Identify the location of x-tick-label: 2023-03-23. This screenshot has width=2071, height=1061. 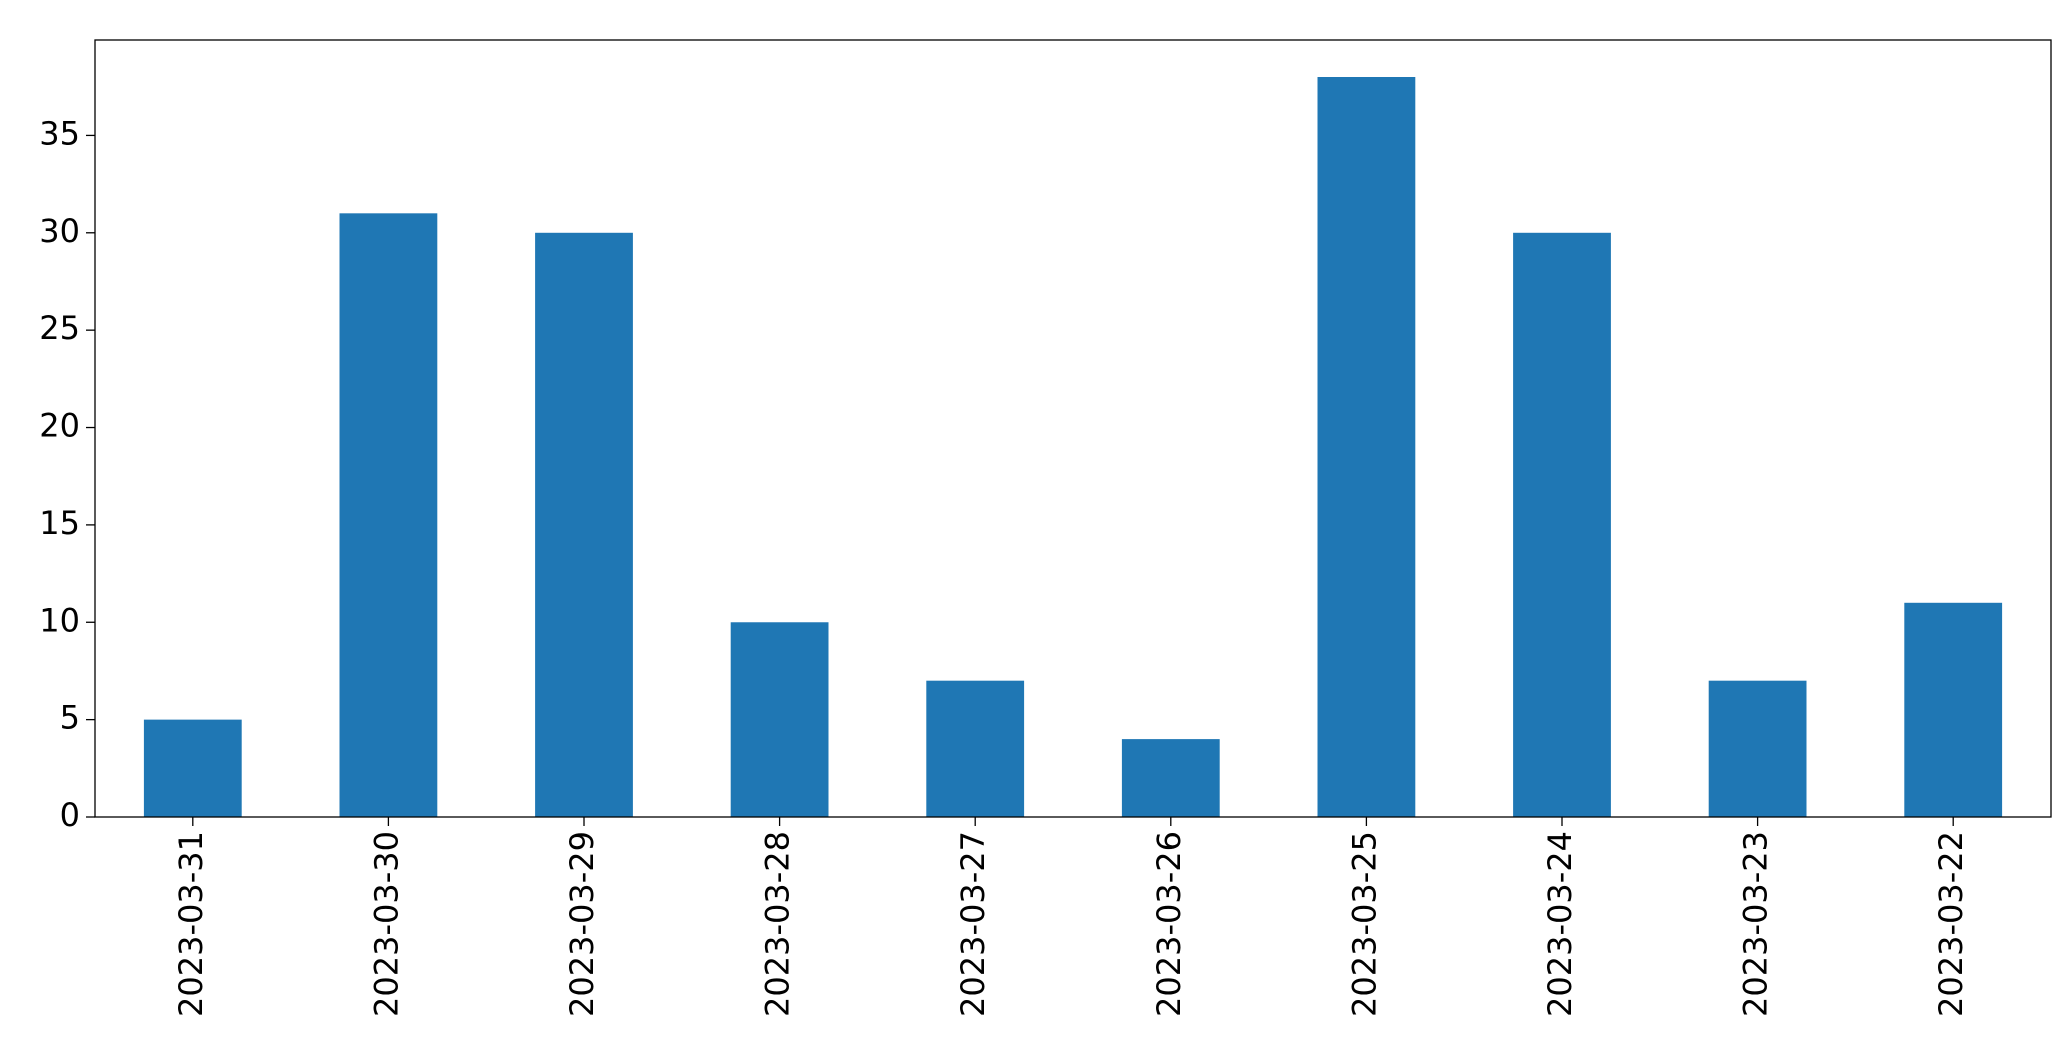
(1756, 924).